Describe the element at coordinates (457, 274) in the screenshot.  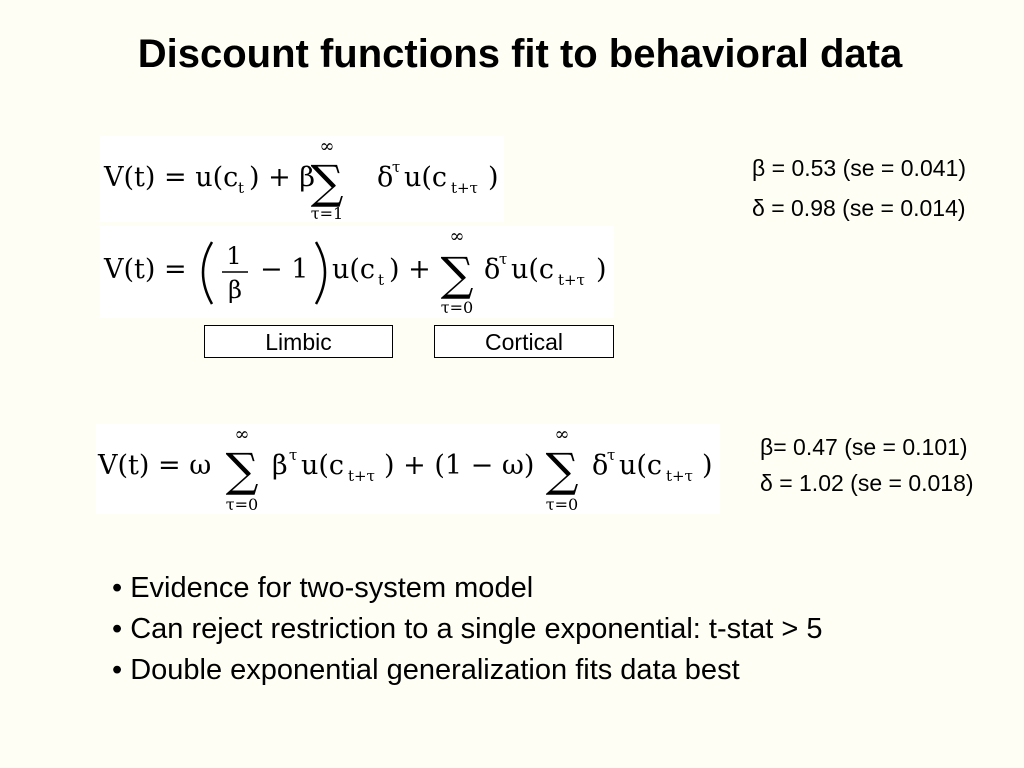
I see `eq2-sum-sign: ∑` at that location.